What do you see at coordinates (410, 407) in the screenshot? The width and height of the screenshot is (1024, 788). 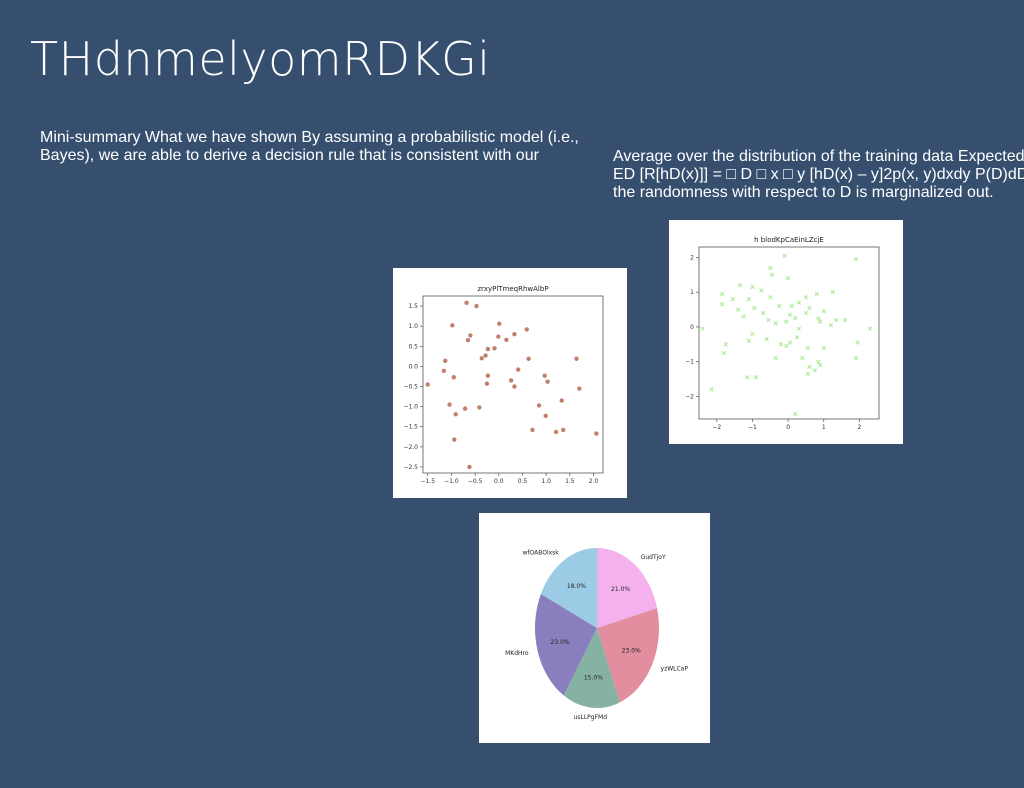 I see `y-tick-label: −1.0` at bounding box center [410, 407].